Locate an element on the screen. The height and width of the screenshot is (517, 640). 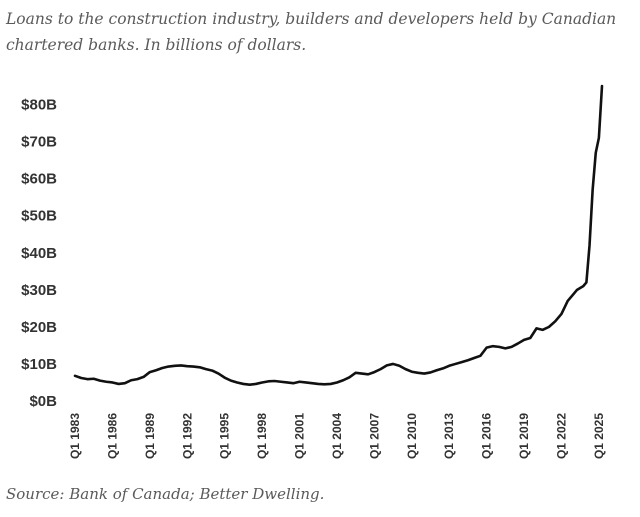
y-tick-label: $20B is located at coordinates (39, 327).